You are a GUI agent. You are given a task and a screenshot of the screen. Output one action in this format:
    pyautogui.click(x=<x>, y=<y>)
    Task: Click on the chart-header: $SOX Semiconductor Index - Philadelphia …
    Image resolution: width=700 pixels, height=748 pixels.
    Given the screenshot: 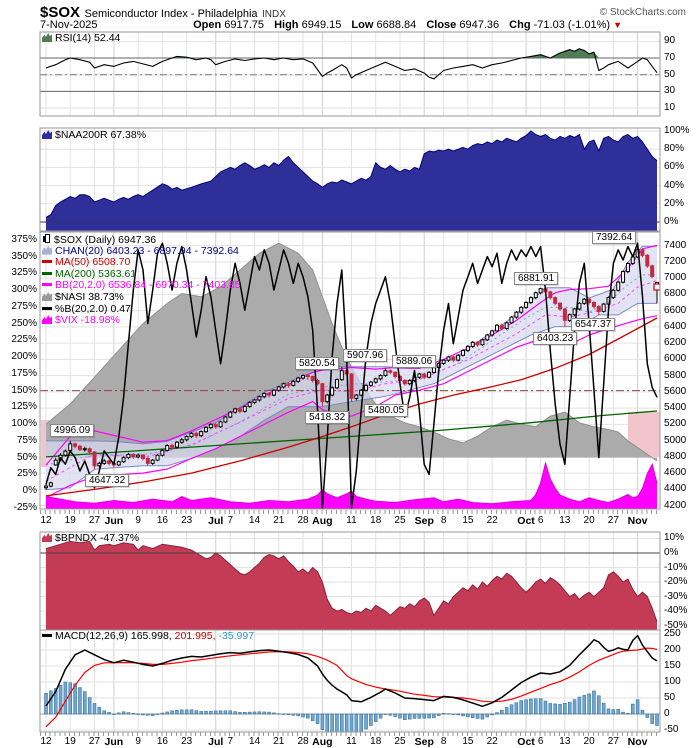 What is the action you would take?
    pyautogui.click(x=350, y=13)
    